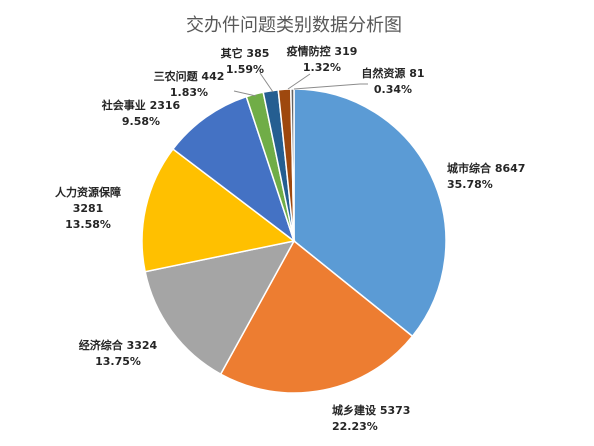 Image resolution: width=594 pixels, height=446 pixels. I want to click on data-label-4: 人力资源保障 3281 13.58%, so click(88, 208).